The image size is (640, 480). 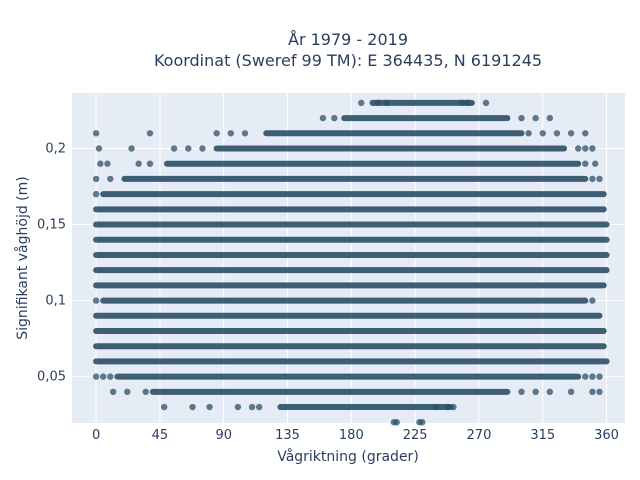 I want to click on y-axis-title: Signifikant våghöjd (m), so click(x=22, y=257).